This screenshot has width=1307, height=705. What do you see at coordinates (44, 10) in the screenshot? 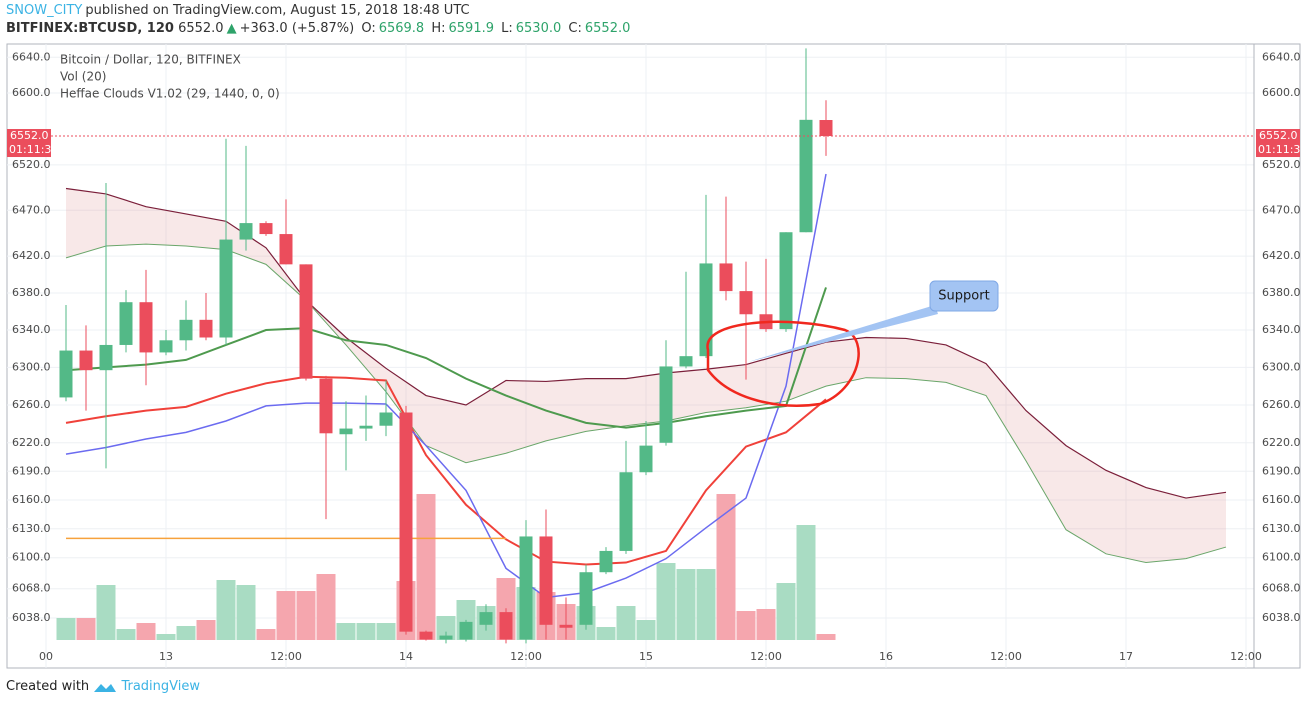
I see `author: SNOW_CITY` at bounding box center [44, 10].